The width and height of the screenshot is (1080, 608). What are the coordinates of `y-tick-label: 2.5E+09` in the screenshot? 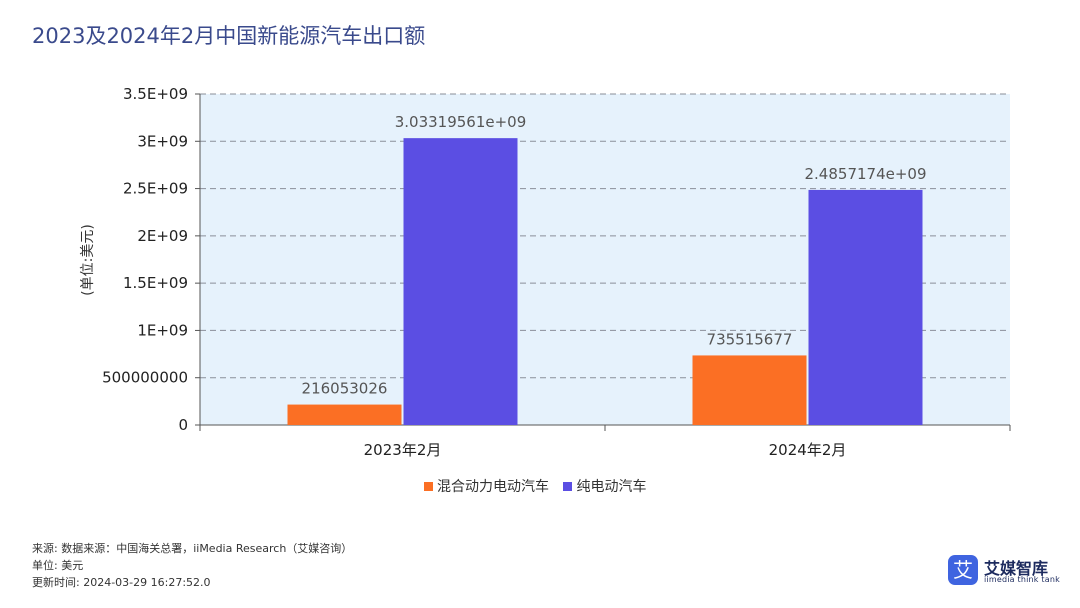 It's located at (155, 189).